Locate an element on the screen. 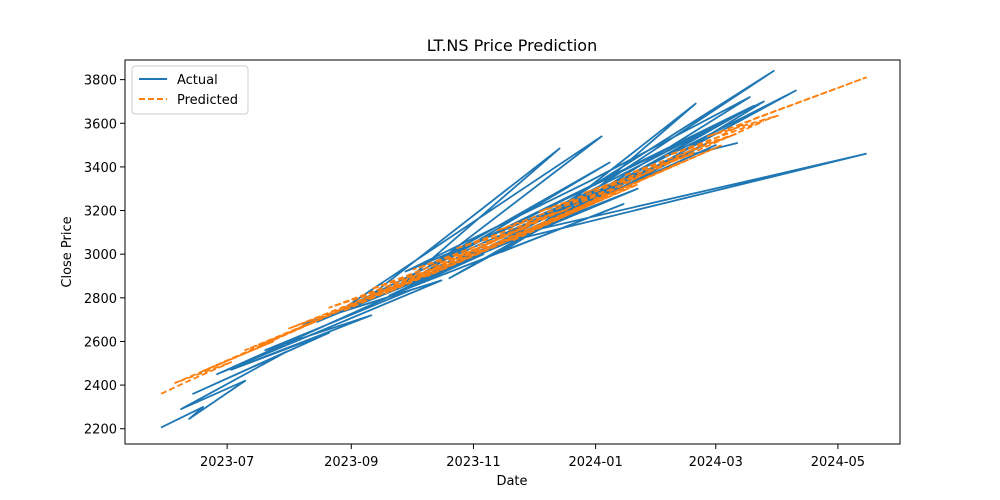  y-tick-label: 3000 is located at coordinates (100, 255).